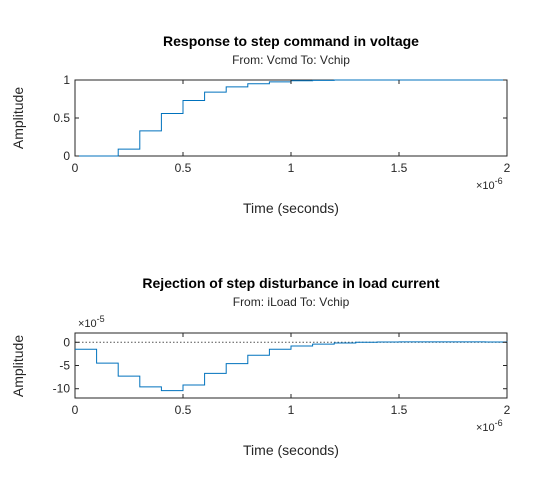 This screenshot has width=560, height=500. What do you see at coordinates (62, 389) in the screenshot?
I see `y-tick-label: -10` at bounding box center [62, 389].